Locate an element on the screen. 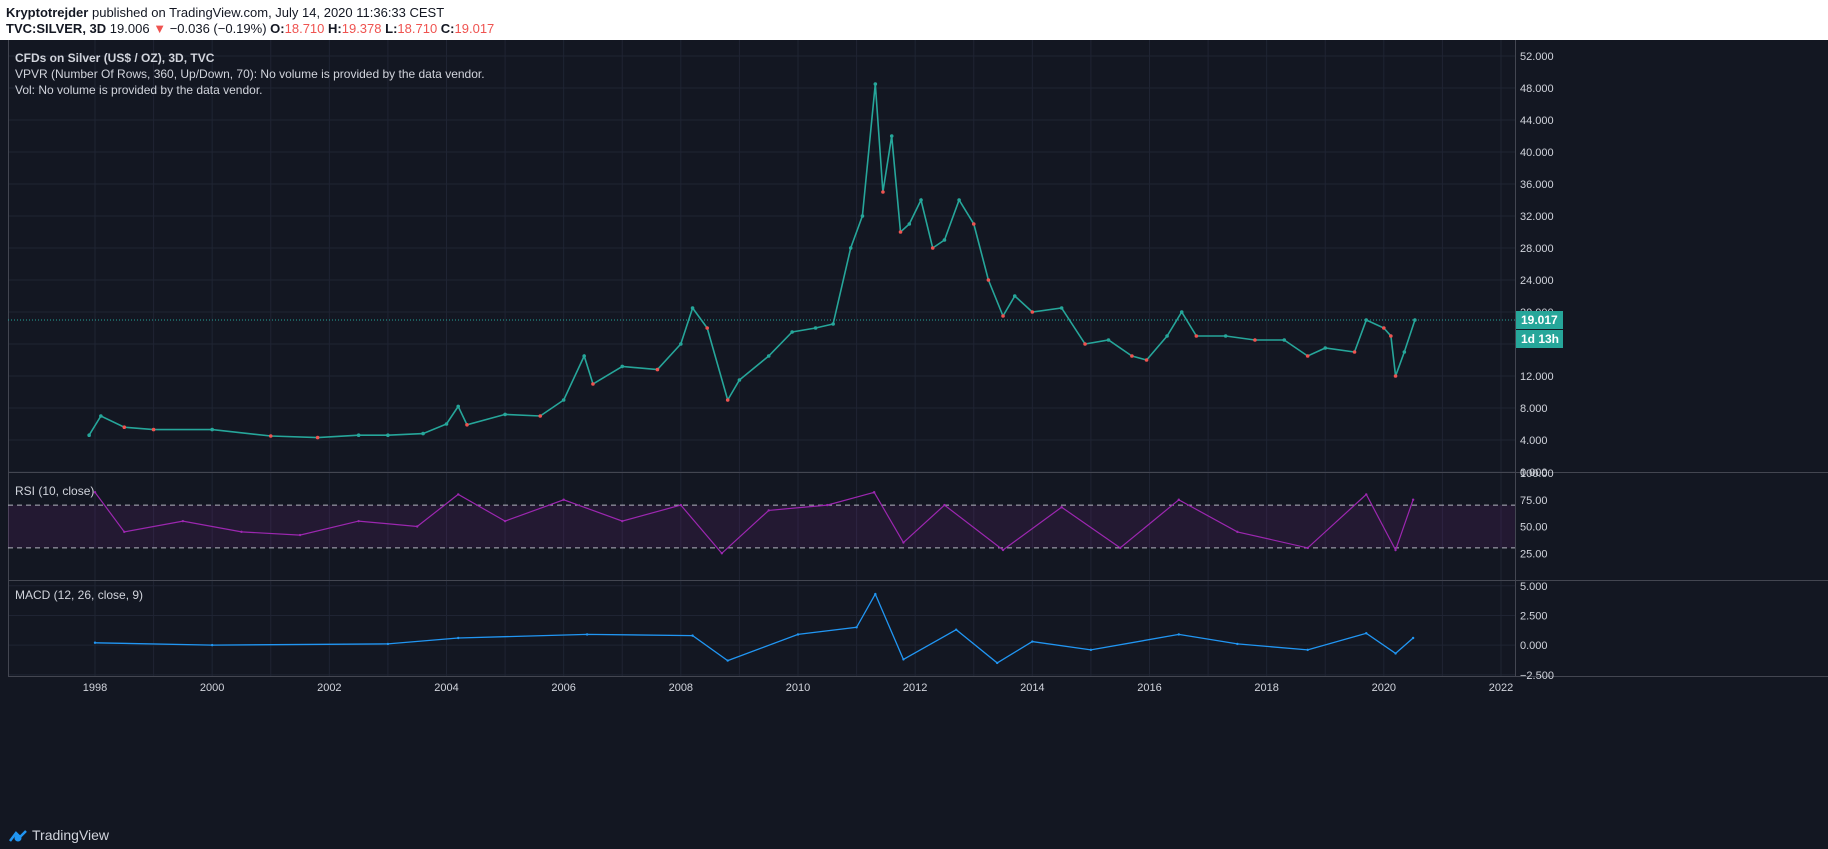  high-label: H: is located at coordinates (335, 28).